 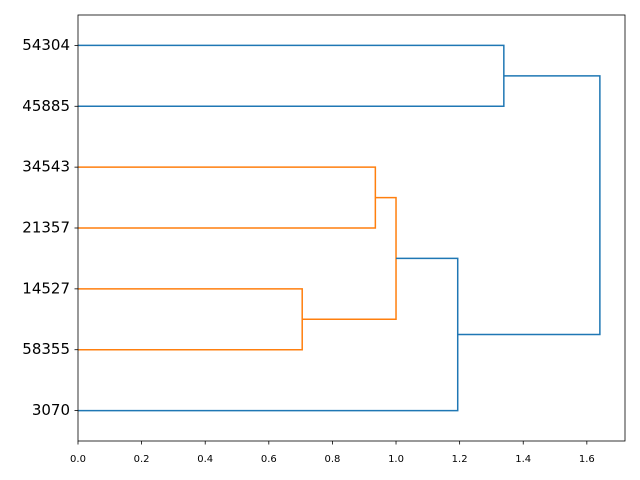 I want to click on leaf-label: 45885, so click(x=46, y=106).